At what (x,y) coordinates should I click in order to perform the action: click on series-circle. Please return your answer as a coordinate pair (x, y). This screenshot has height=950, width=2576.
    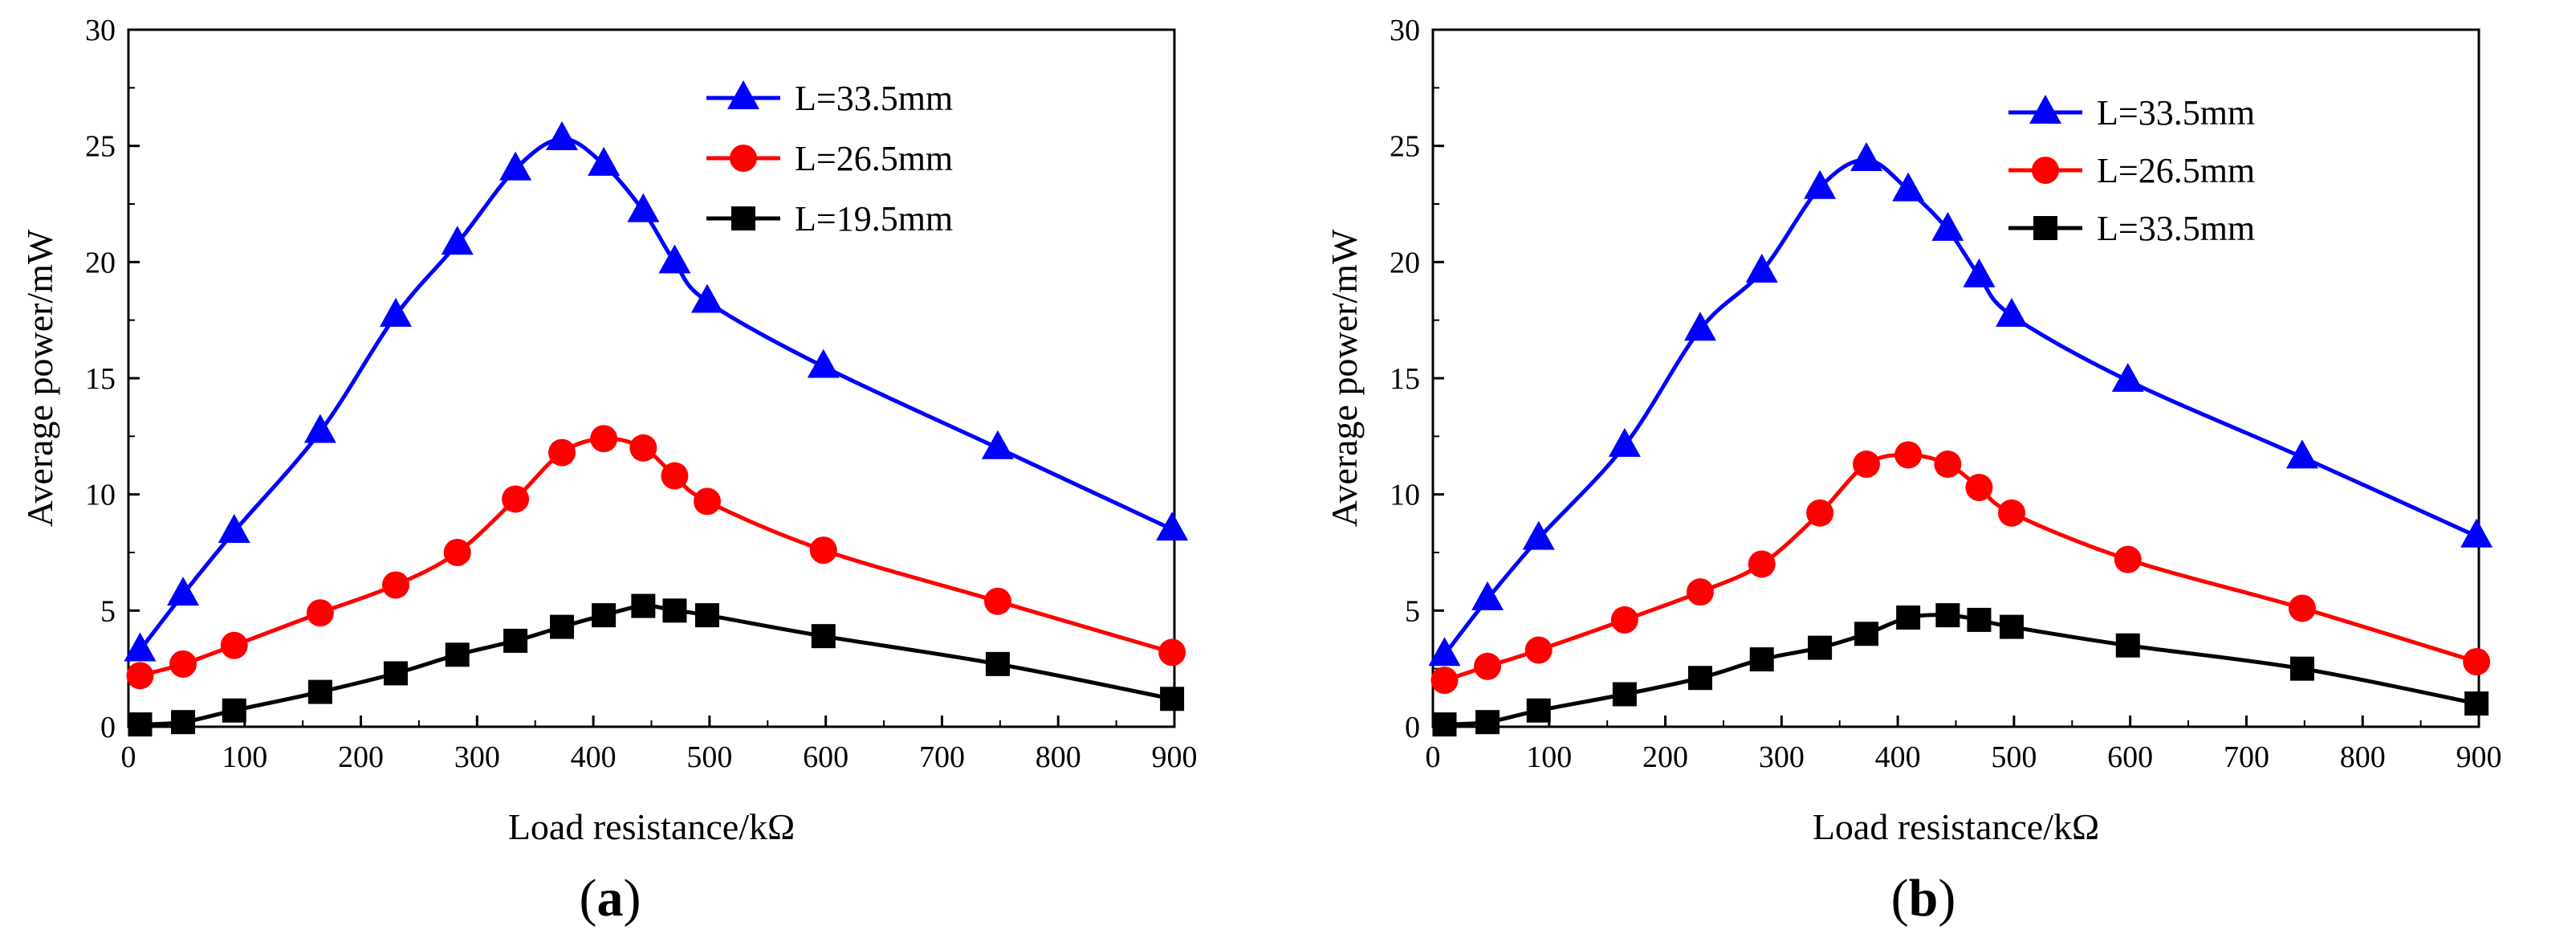
    Looking at the image, I should click on (1961, 568).